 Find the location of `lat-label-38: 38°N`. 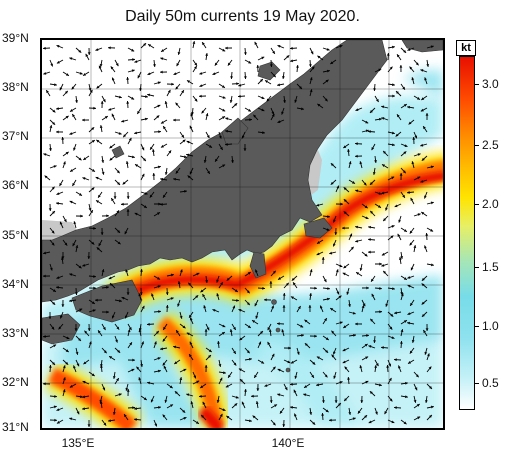

lat-label-38: 38°N is located at coordinates (15, 87).